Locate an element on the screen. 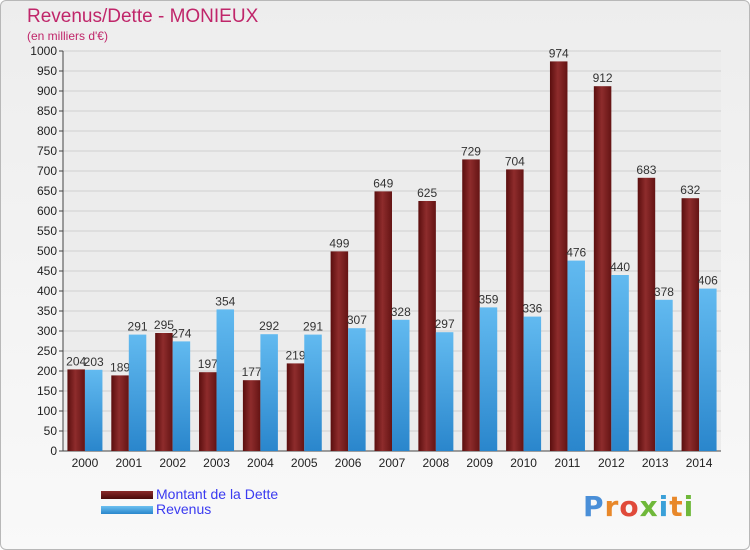 This screenshot has width=750, height=550. logo-letter: P is located at coordinates (594, 506).